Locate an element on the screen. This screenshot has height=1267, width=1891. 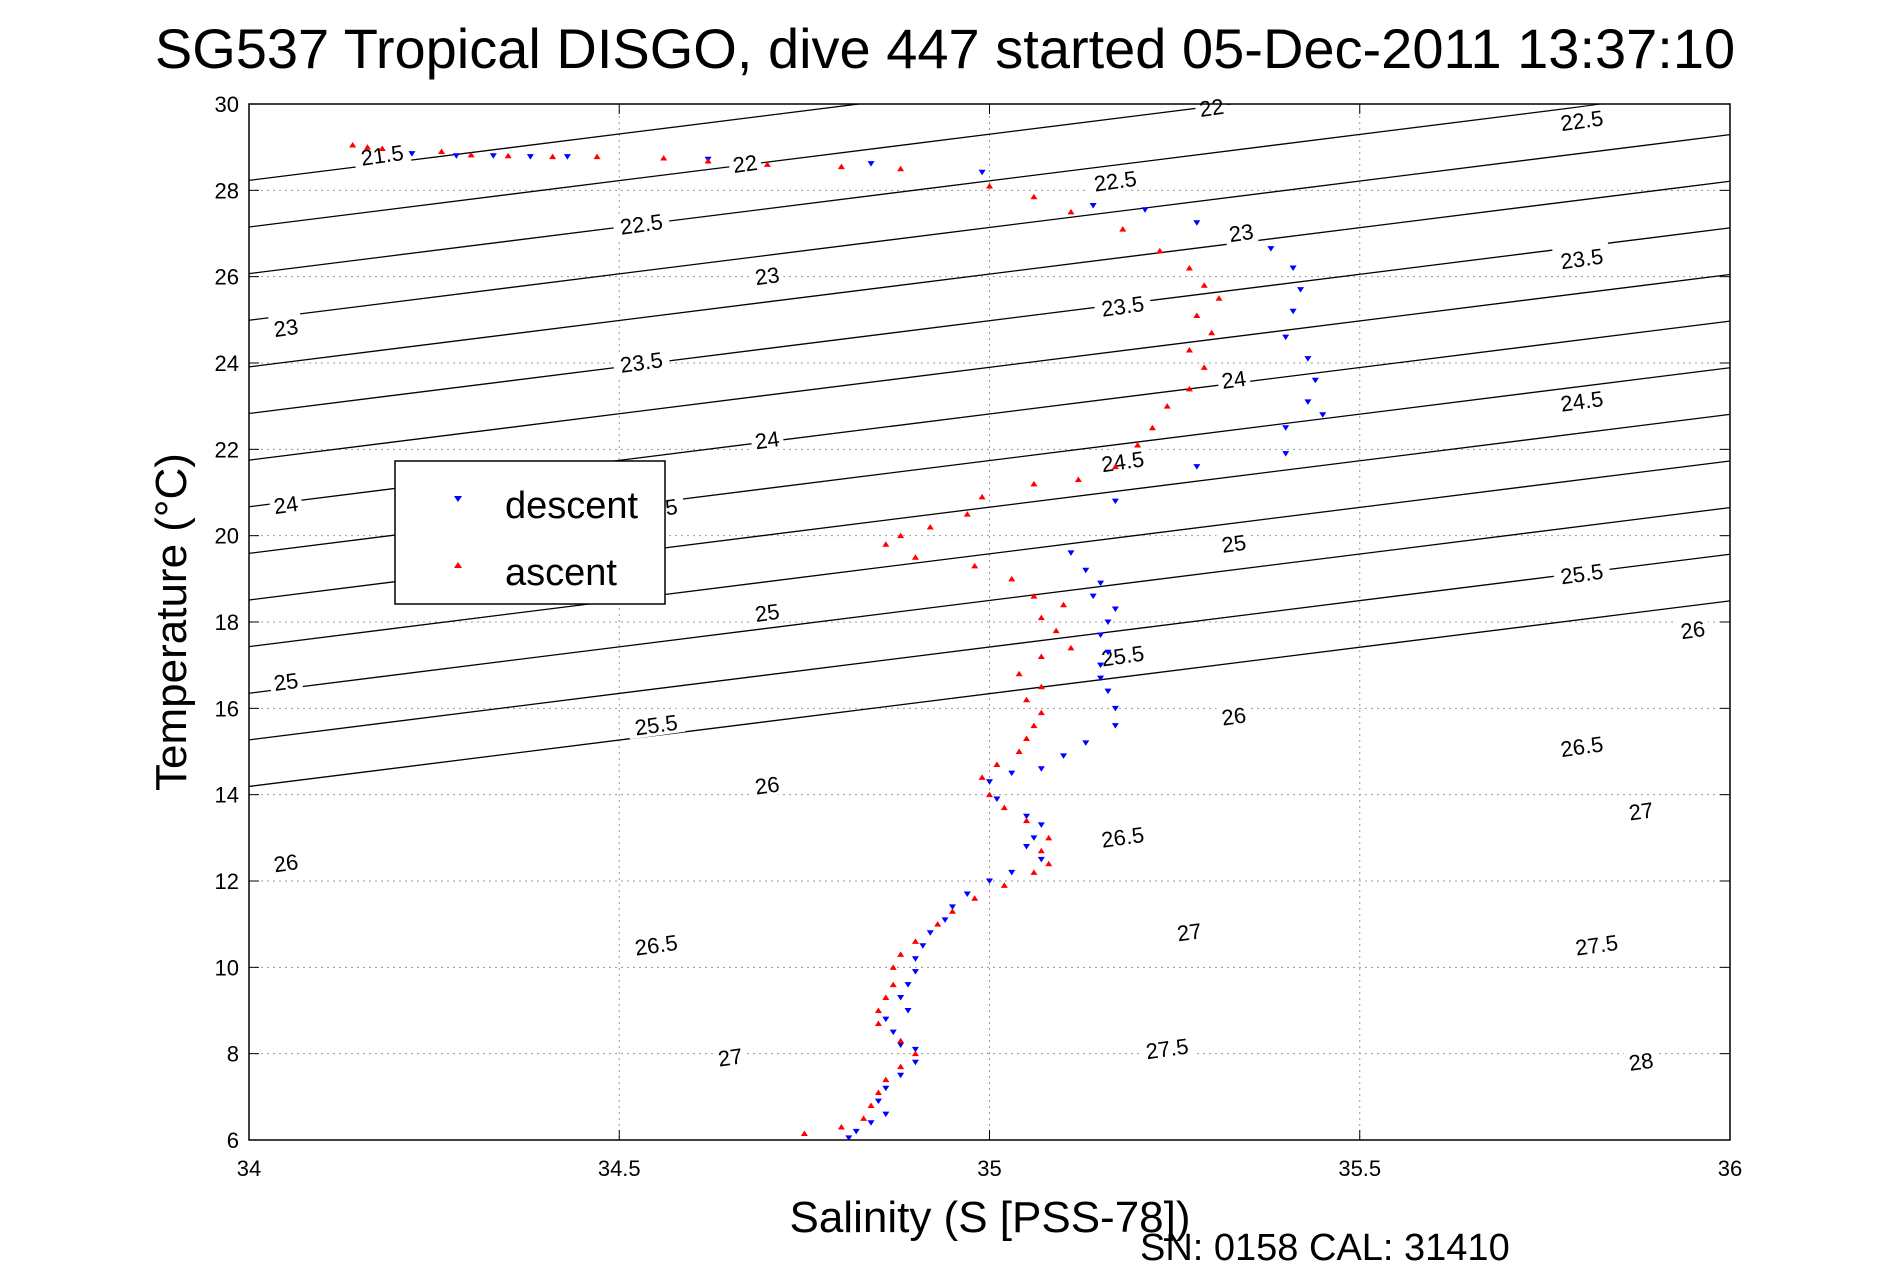
y-tick-label: 22 is located at coordinates (227, 449).